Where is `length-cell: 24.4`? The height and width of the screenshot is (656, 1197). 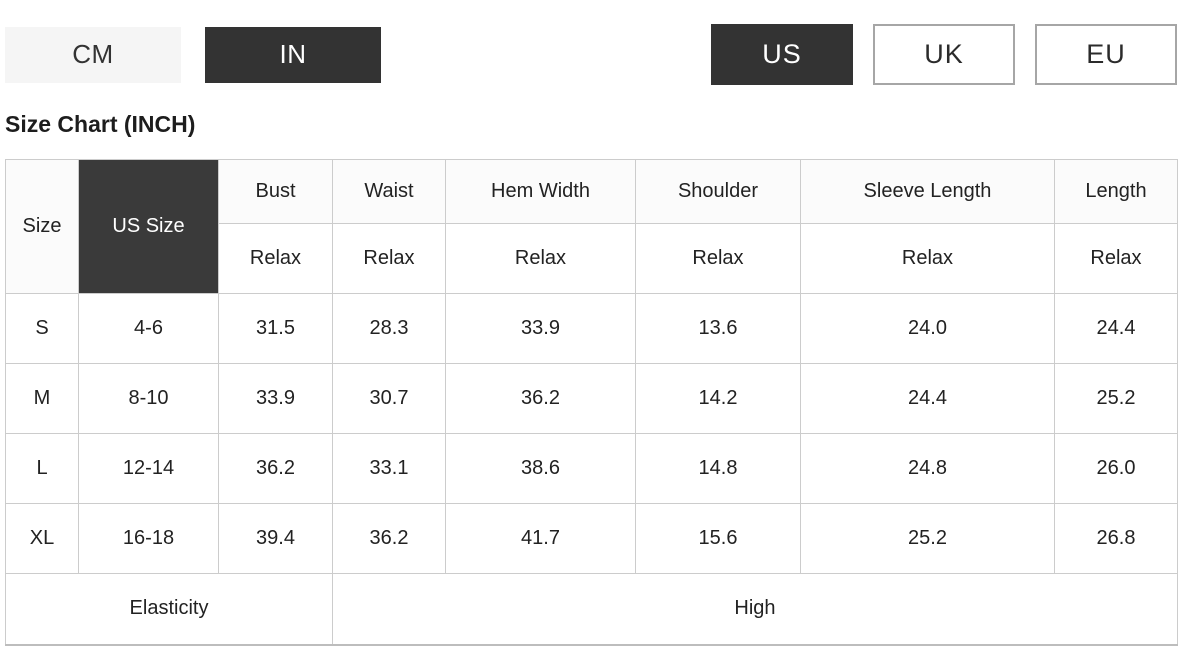 length-cell: 24.4 is located at coordinates (1116, 328).